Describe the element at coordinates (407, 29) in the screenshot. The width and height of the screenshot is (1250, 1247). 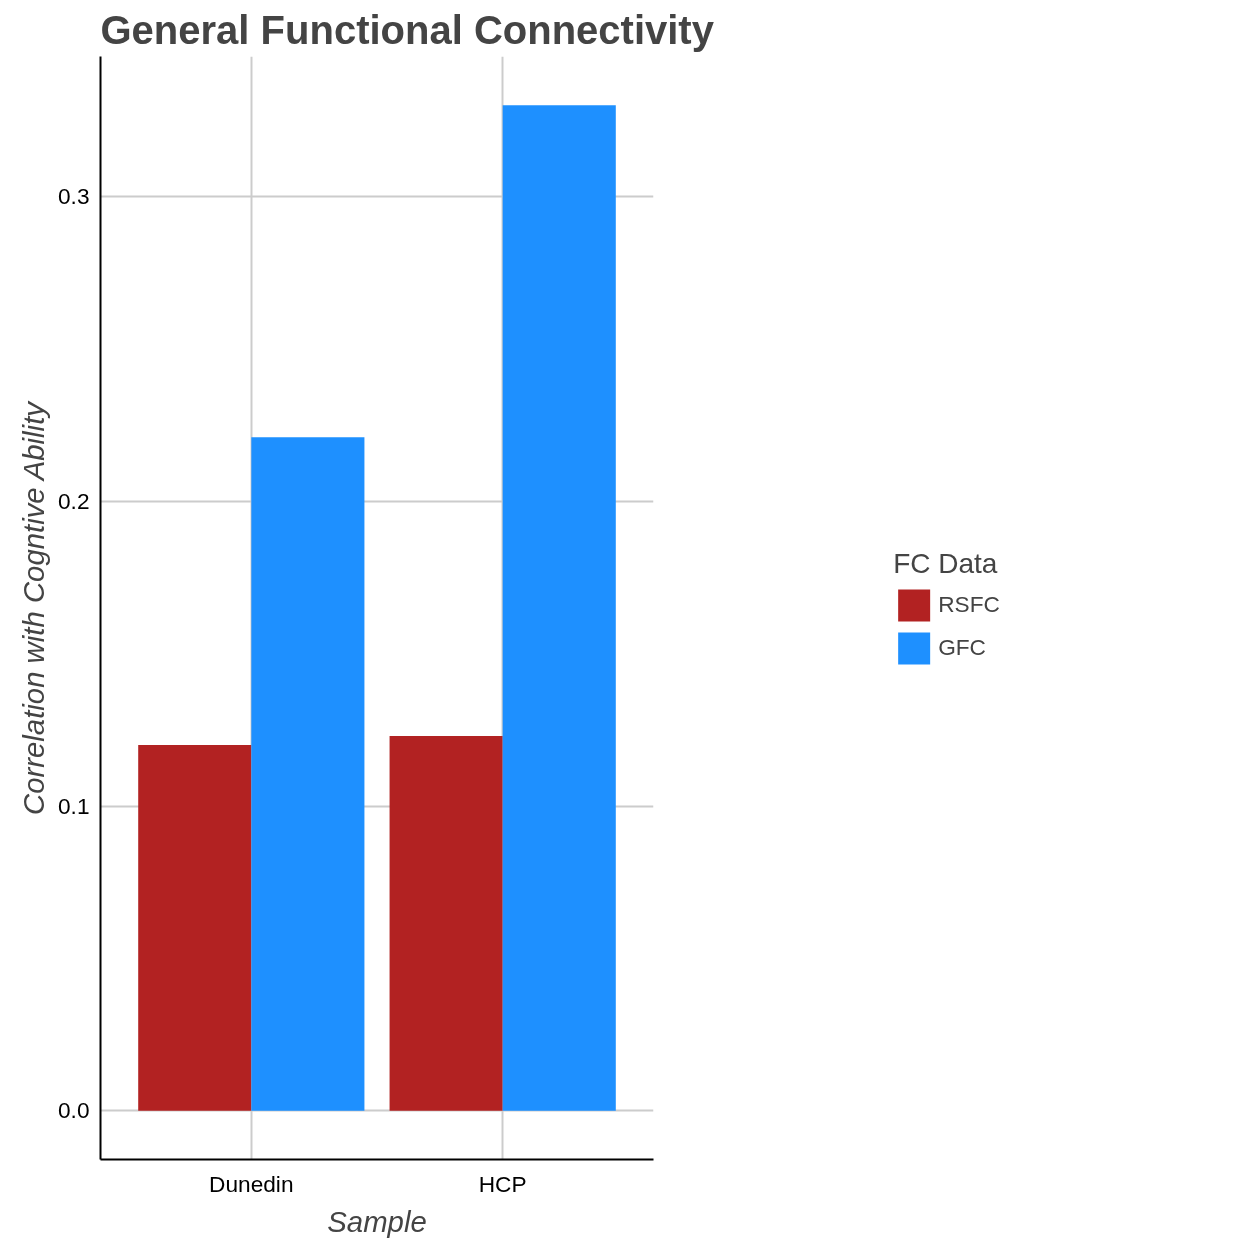
I see `chart-title: General Functional Connectivity` at that location.